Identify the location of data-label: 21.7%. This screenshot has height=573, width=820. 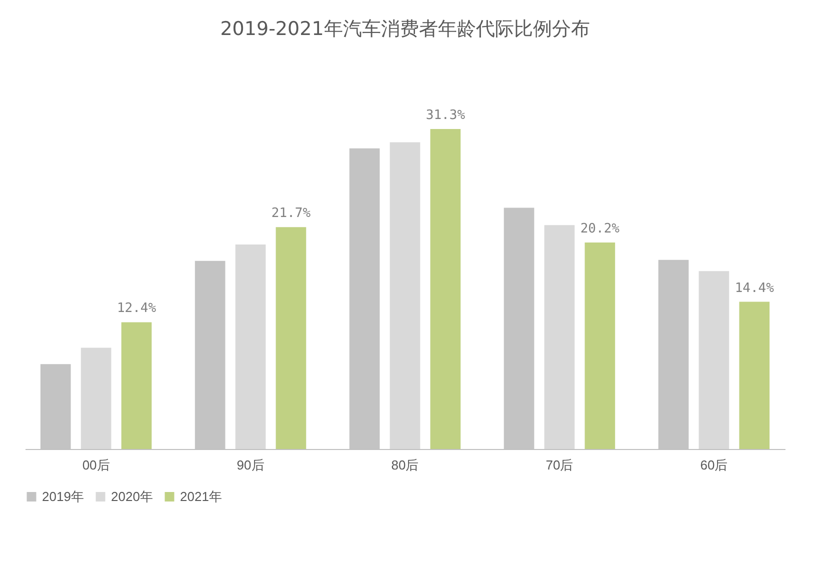
(291, 214).